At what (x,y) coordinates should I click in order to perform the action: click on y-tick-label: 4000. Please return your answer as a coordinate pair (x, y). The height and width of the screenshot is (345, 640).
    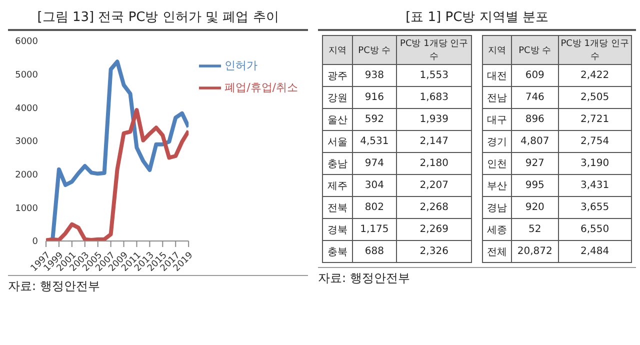
    Looking at the image, I should click on (26, 109).